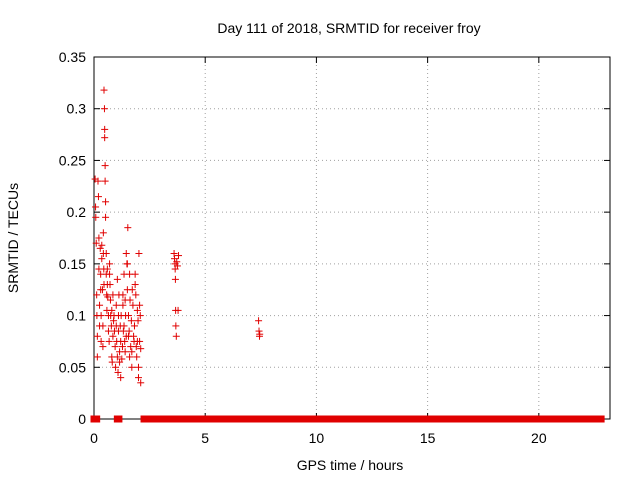 The height and width of the screenshot is (480, 640). What do you see at coordinates (77, 212) in the screenshot?
I see `y-tick-label: 0.2` at bounding box center [77, 212].